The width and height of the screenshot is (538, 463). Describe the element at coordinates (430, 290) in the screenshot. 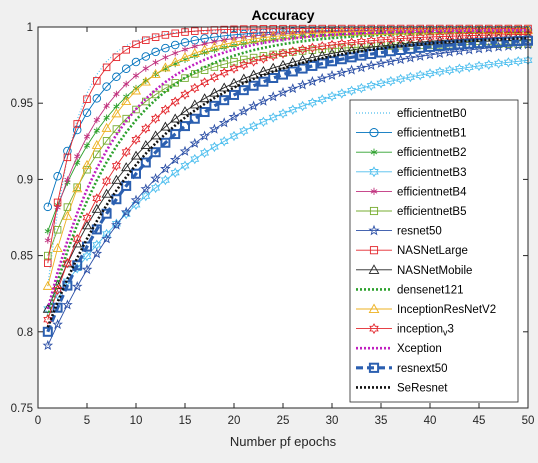

I see `legend-label: densenet121` at that location.